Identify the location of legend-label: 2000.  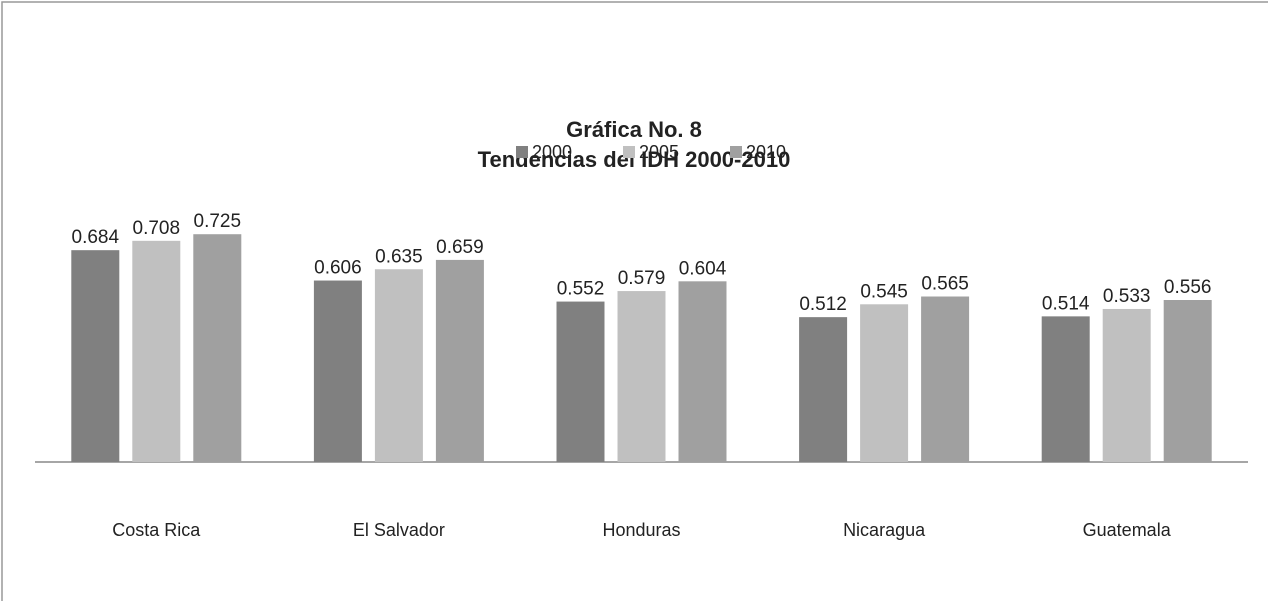
(552, 152).